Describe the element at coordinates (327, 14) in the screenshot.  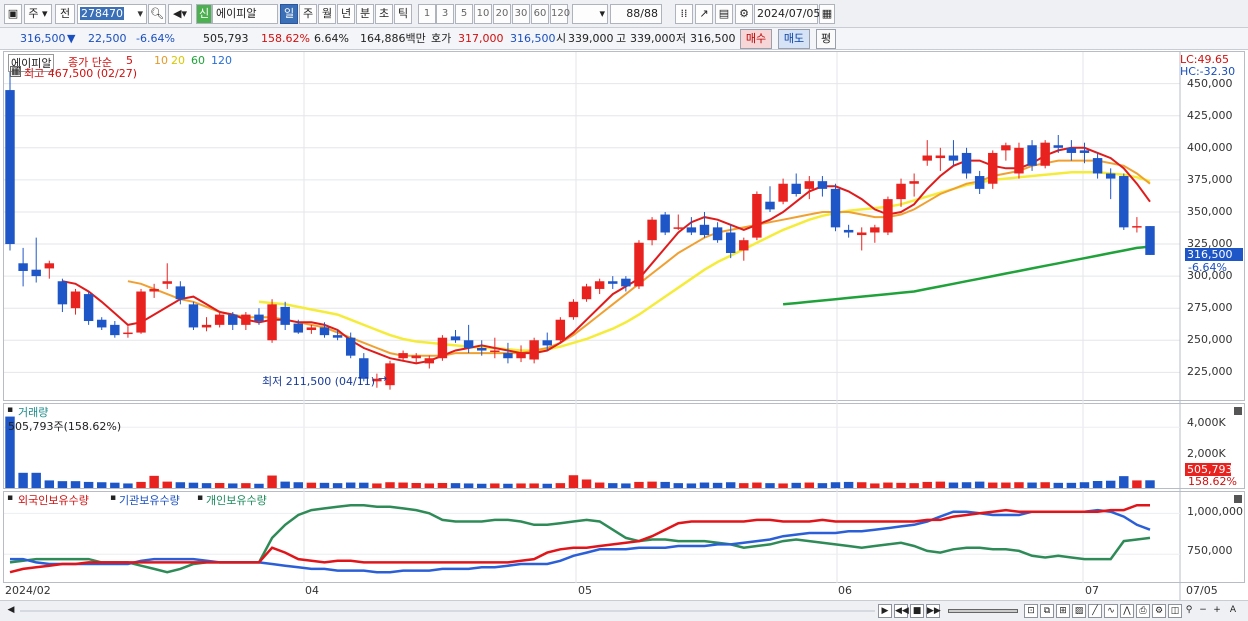
I see `period-tab: 월` at that location.